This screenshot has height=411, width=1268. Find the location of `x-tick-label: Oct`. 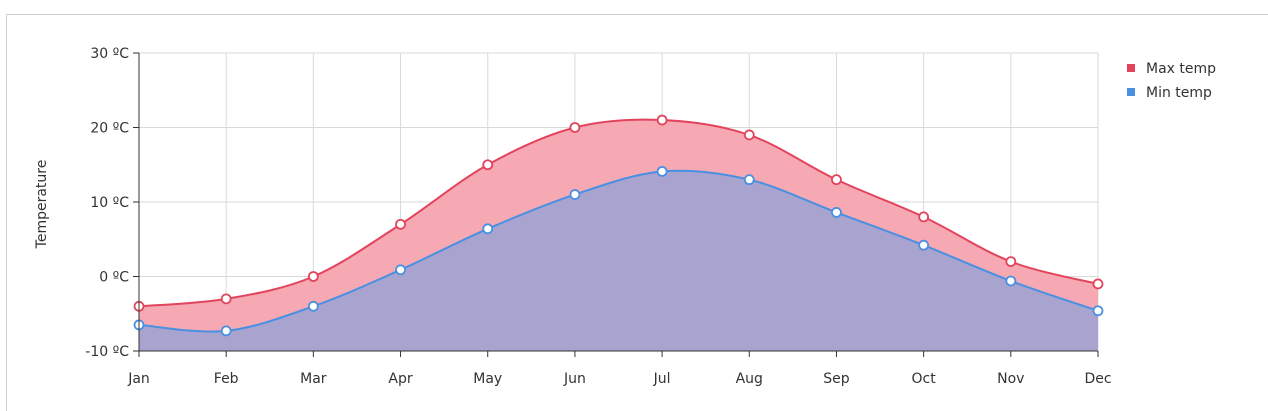

x-tick-label: Oct is located at coordinates (924, 379).